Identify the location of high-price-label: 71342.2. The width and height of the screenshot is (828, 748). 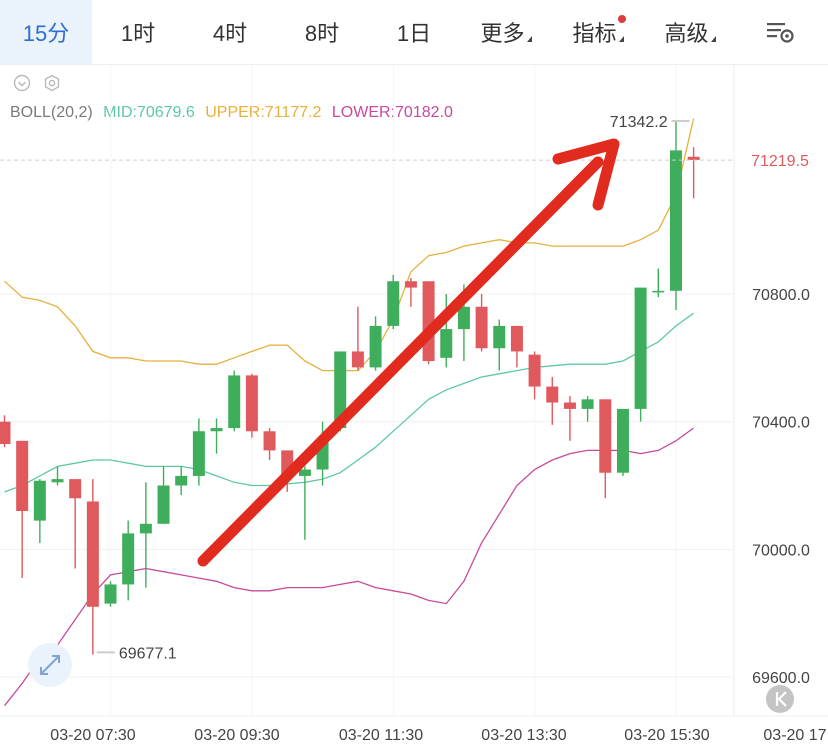
(639, 122).